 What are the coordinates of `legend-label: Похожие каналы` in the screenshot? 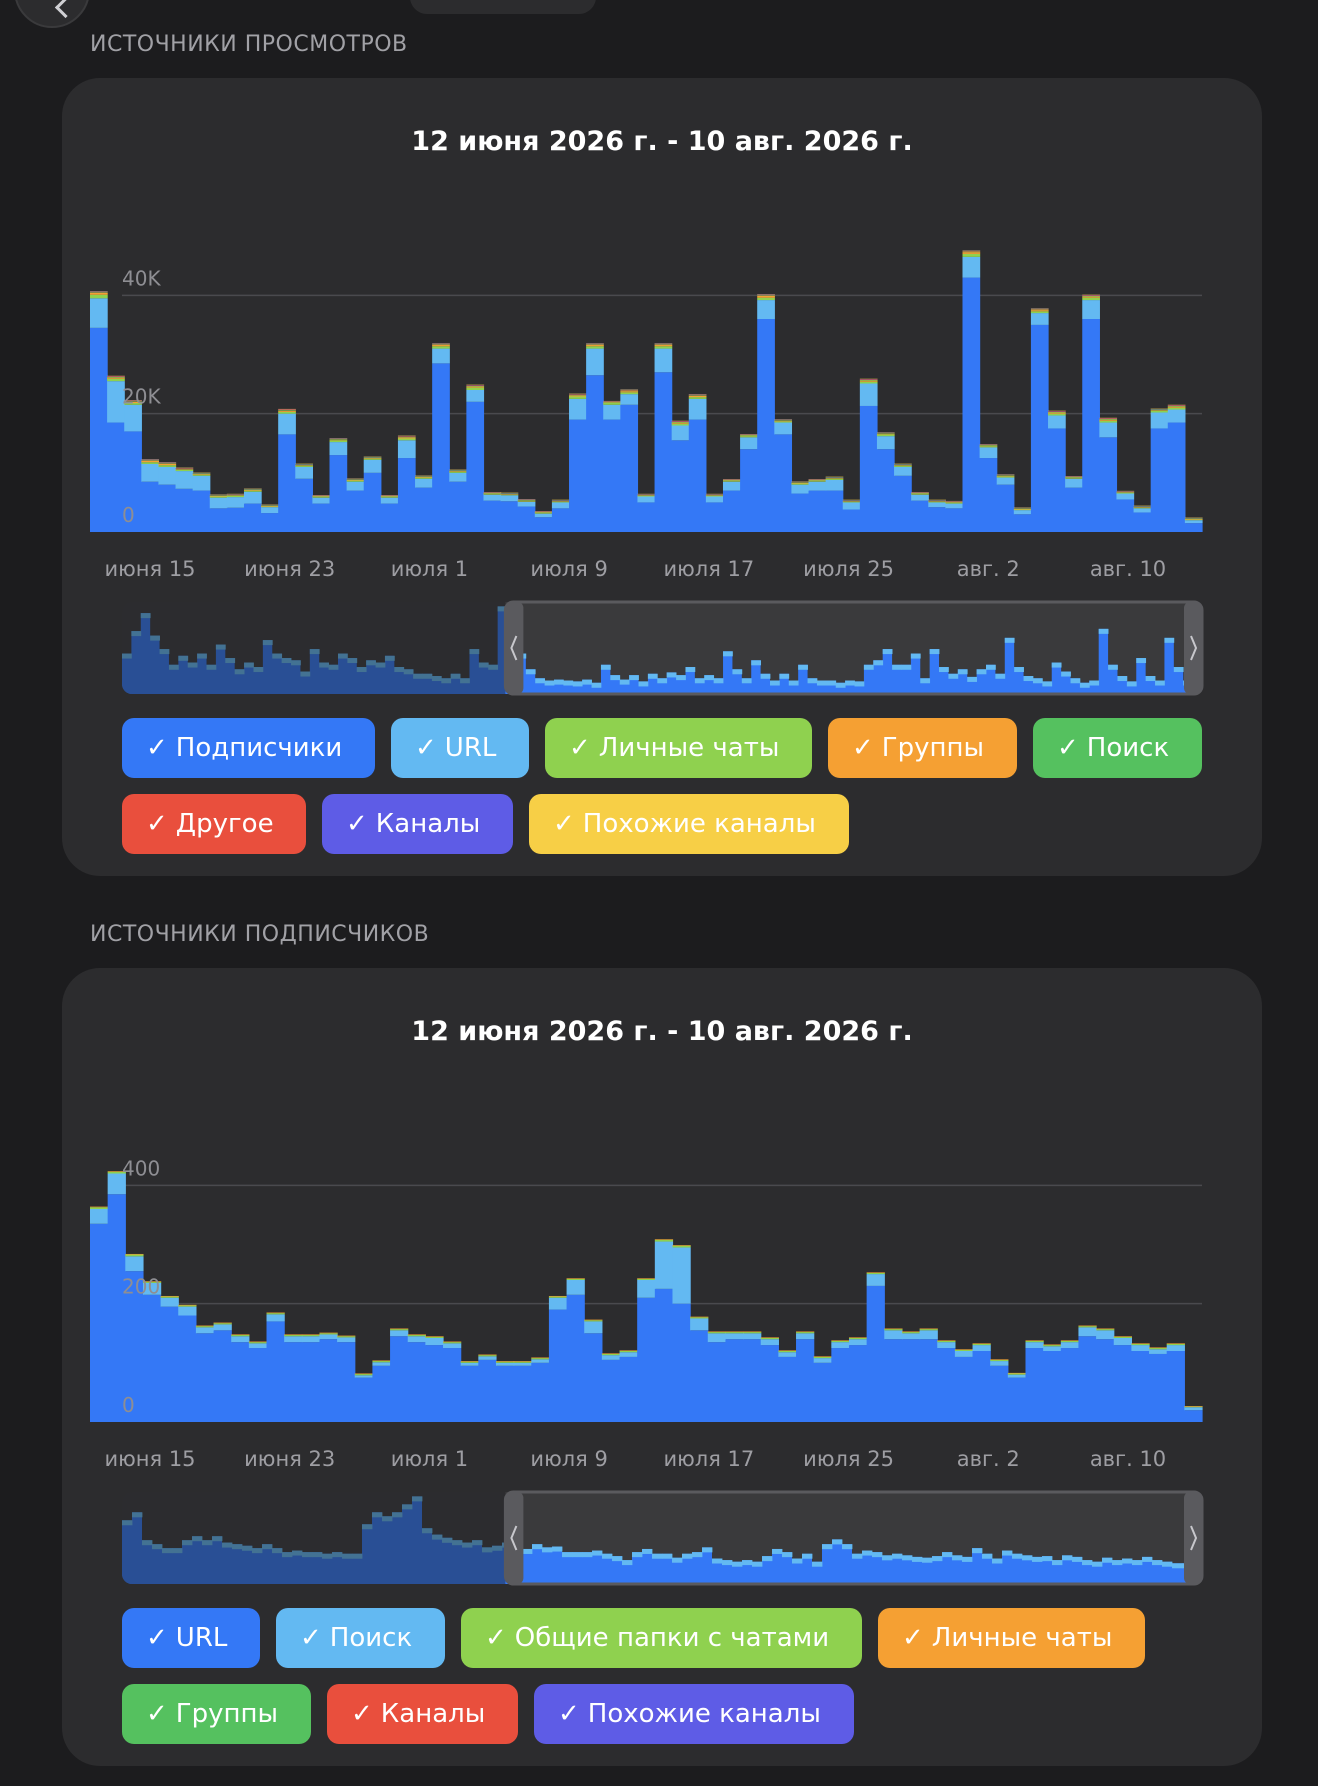 It's located at (704, 1714).